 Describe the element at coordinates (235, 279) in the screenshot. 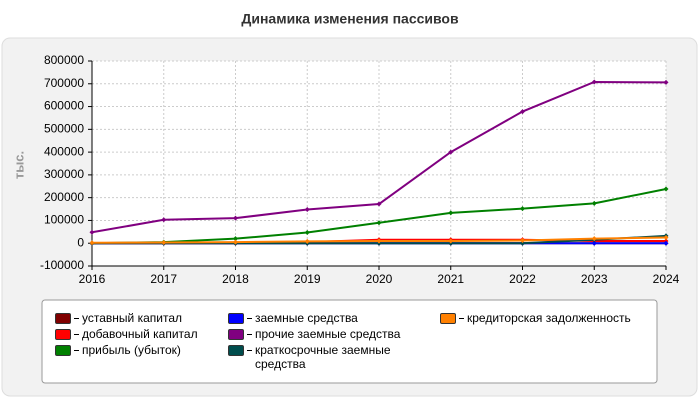

I see `x-tick-label: 2018` at that location.